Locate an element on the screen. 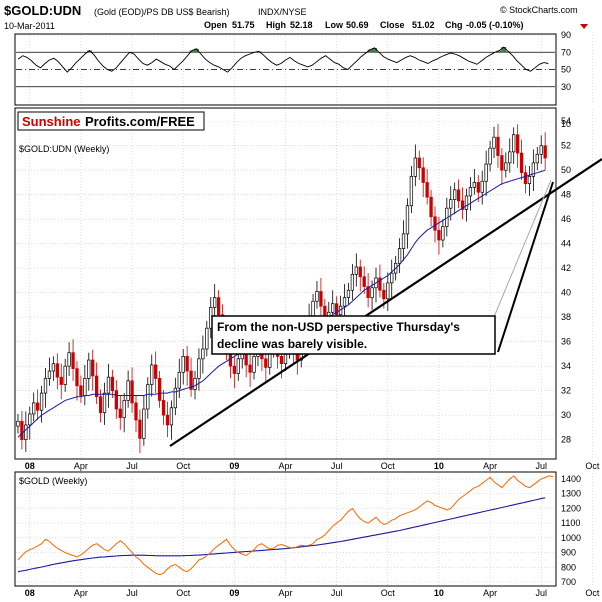  y-tick-label-main: 34 is located at coordinates (566, 366).